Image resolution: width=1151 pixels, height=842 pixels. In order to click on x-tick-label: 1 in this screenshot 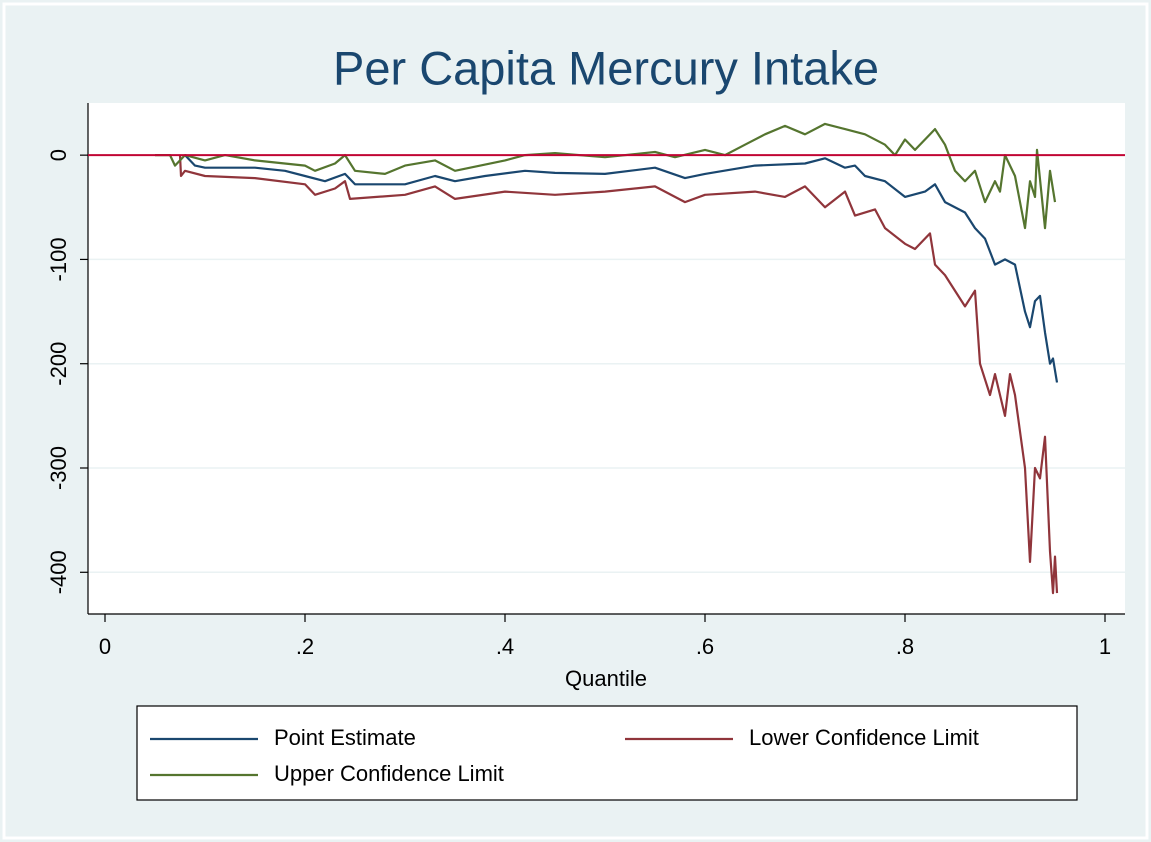, I will do `click(1105, 646)`.